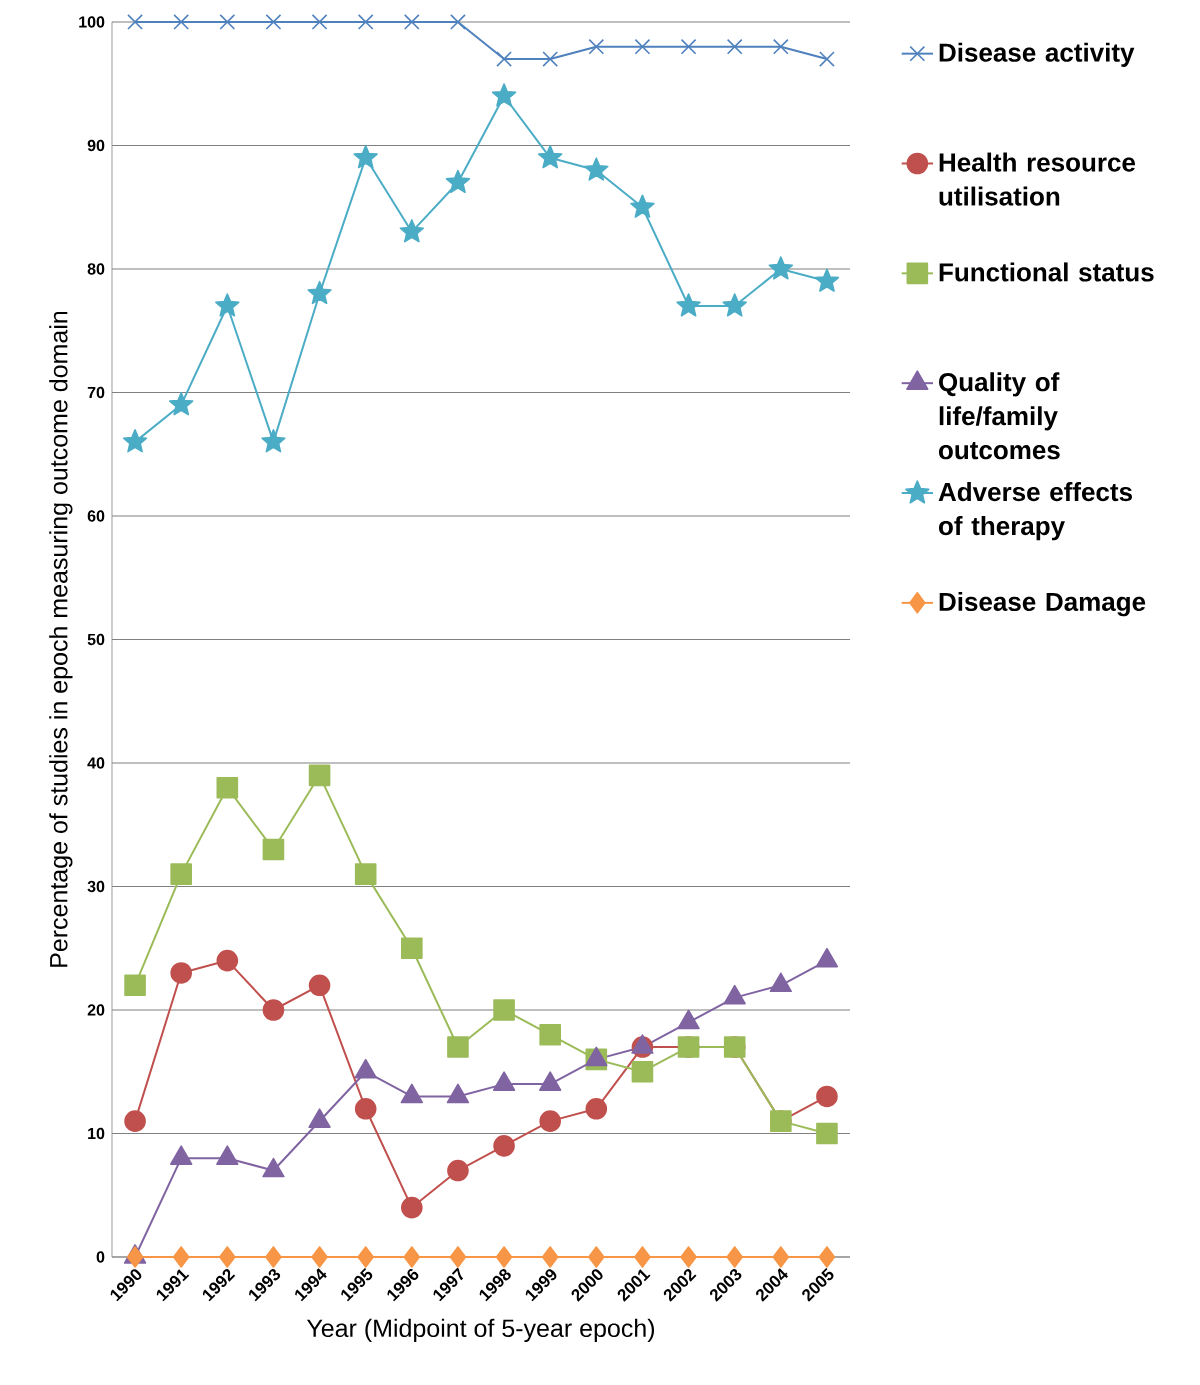  Describe the element at coordinates (1037, 179) in the screenshot. I see `legend-label: Health resource utilisation` at that location.